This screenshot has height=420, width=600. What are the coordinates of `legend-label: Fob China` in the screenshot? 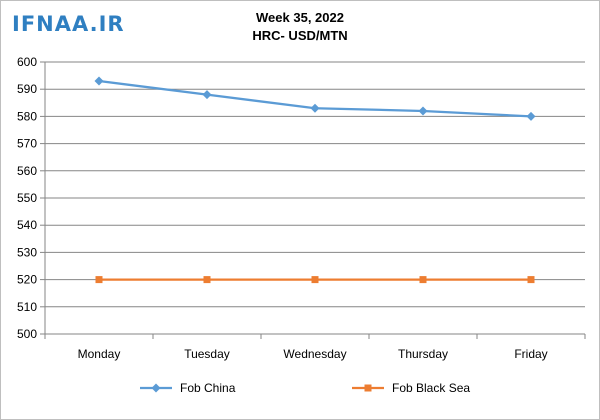 It's located at (208, 388).